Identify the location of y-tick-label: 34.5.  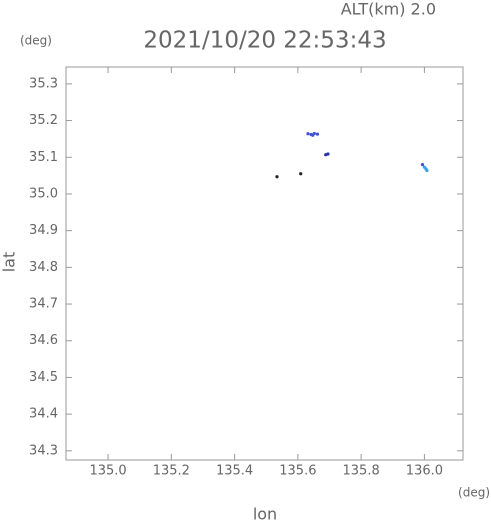
(43, 377).